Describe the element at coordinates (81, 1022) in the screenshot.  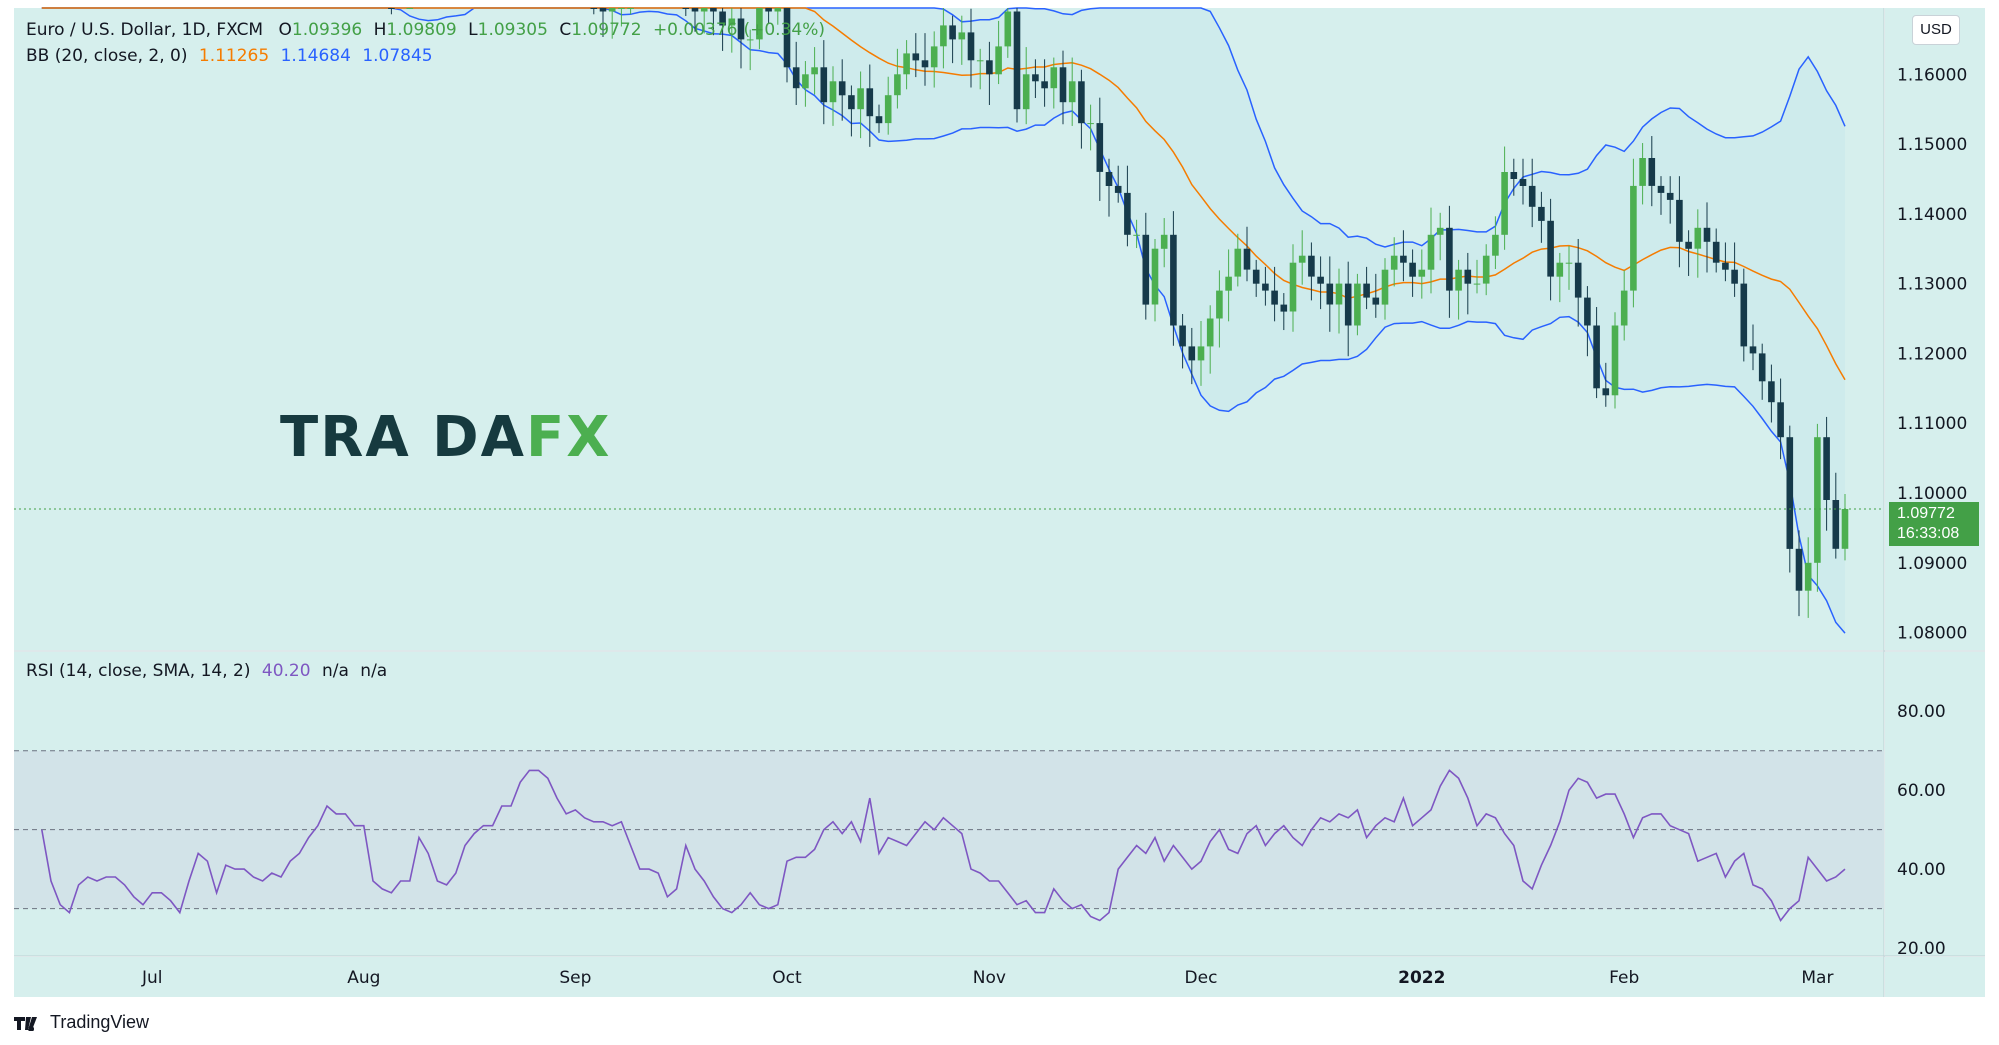
I see `tradingview-footer: TradingView` at that location.